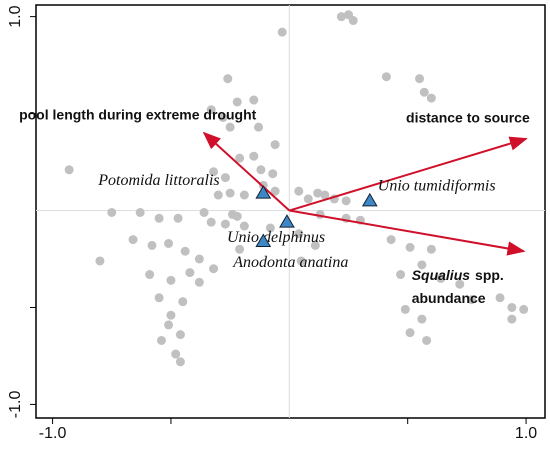  I want to click on x-tick-label: -1.0, so click(53, 433).